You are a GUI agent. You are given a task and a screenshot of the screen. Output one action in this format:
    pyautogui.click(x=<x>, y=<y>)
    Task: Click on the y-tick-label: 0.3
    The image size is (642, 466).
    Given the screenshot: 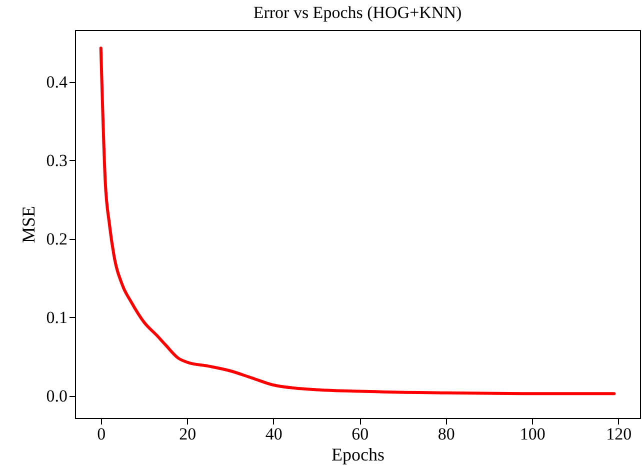 What is the action you would take?
    pyautogui.click(x=57, y=160)
    